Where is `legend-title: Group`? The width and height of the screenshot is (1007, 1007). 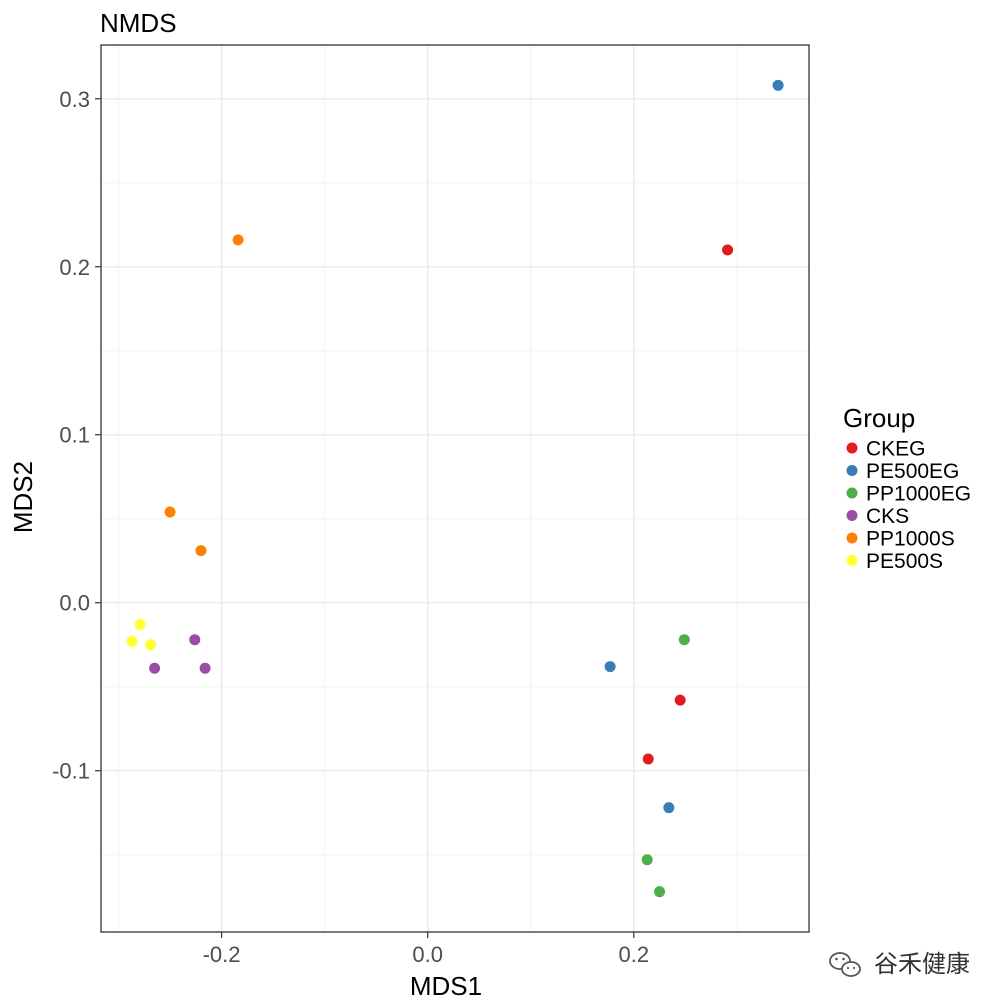 legend-title: Group is located at coordinates (879, 418).